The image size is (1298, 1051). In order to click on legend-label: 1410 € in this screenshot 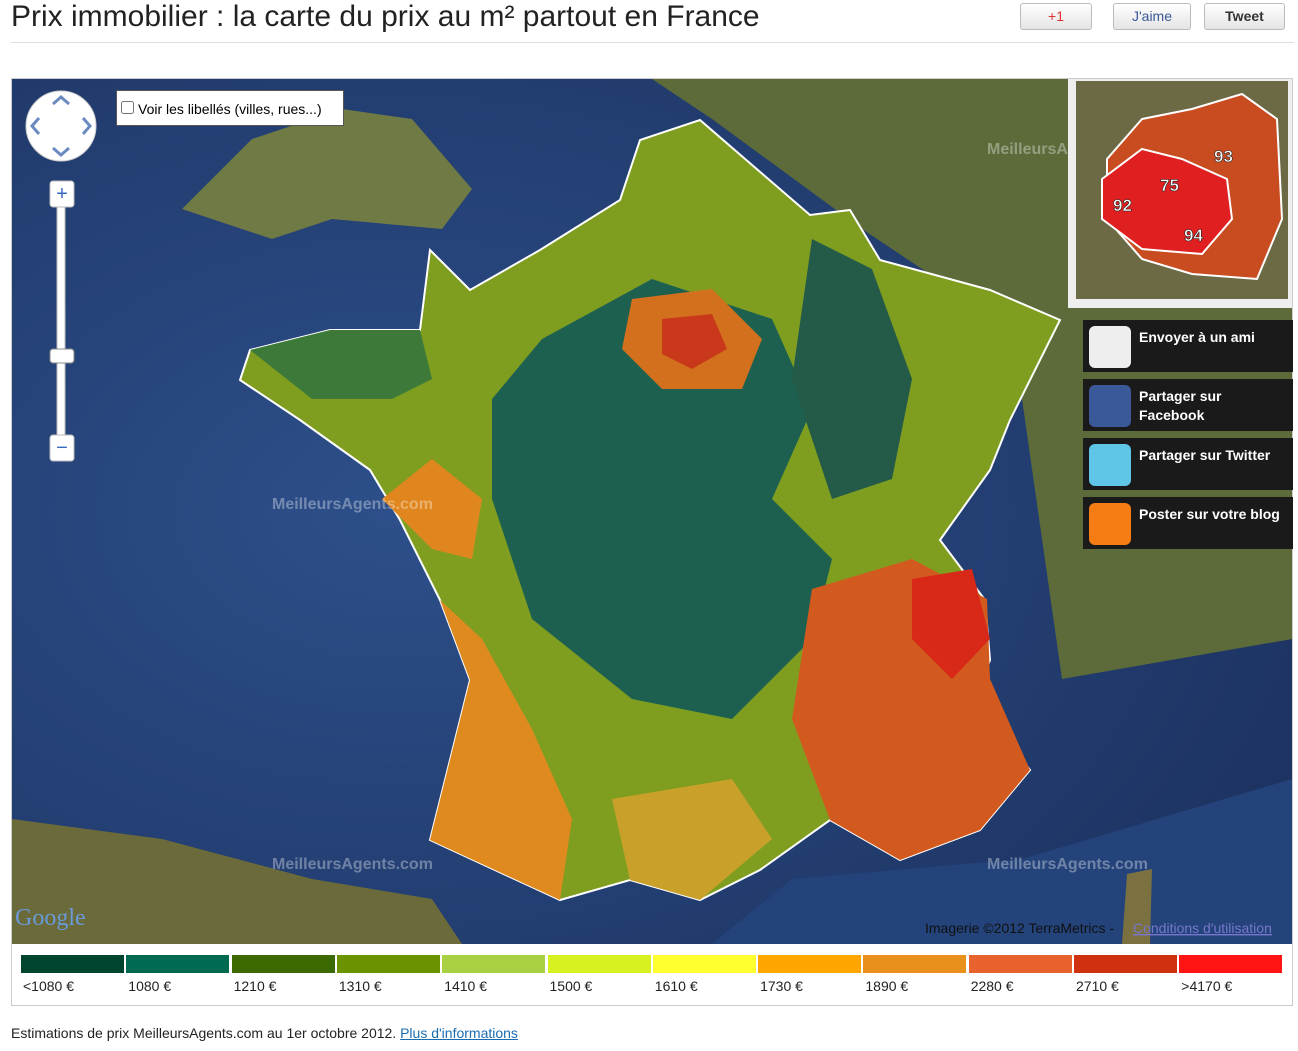, I will do `click(466, 986)`.